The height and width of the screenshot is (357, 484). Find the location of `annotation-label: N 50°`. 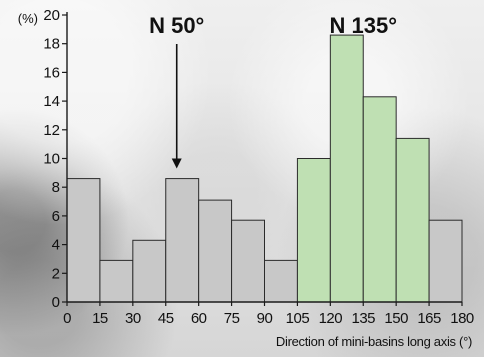

annotation-label: N 50° is located at coordinates (176, 25).